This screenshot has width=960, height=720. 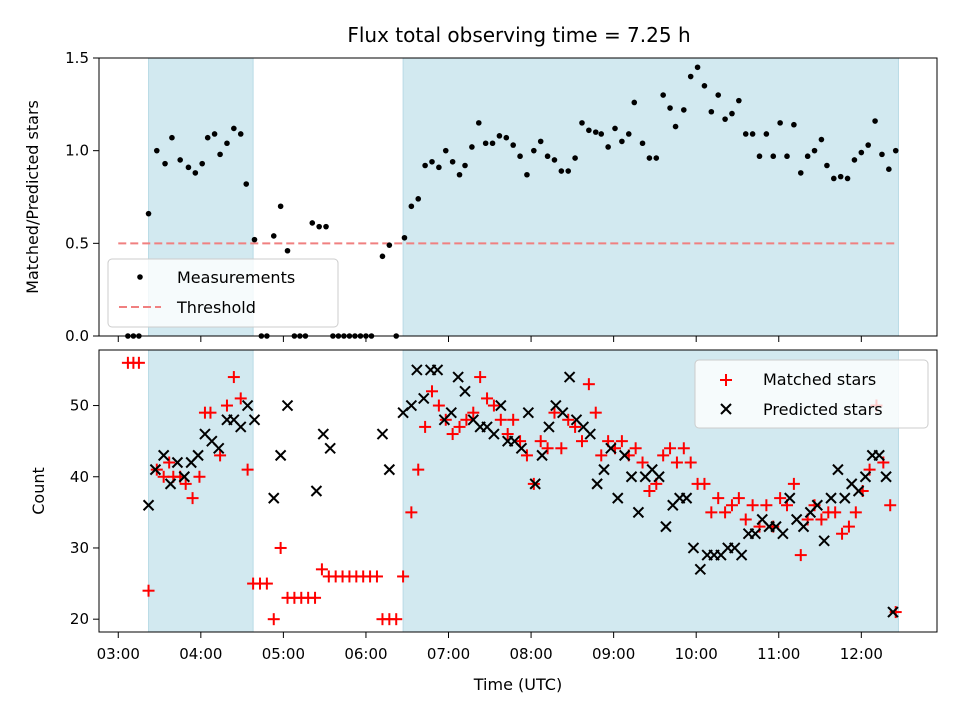 What do you see at coordinates (216, 307) in the screenshot?
I see `legend-threshold-label: Threshold` at bounding box center [216, 307].